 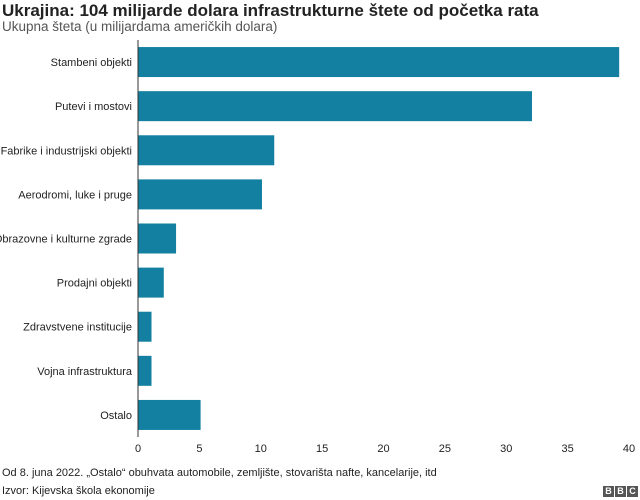 What do you see at coordinates (94, 284) in the screenshot?
I see `category-label: Prodajni objekti` at bounding box center [94, 284].